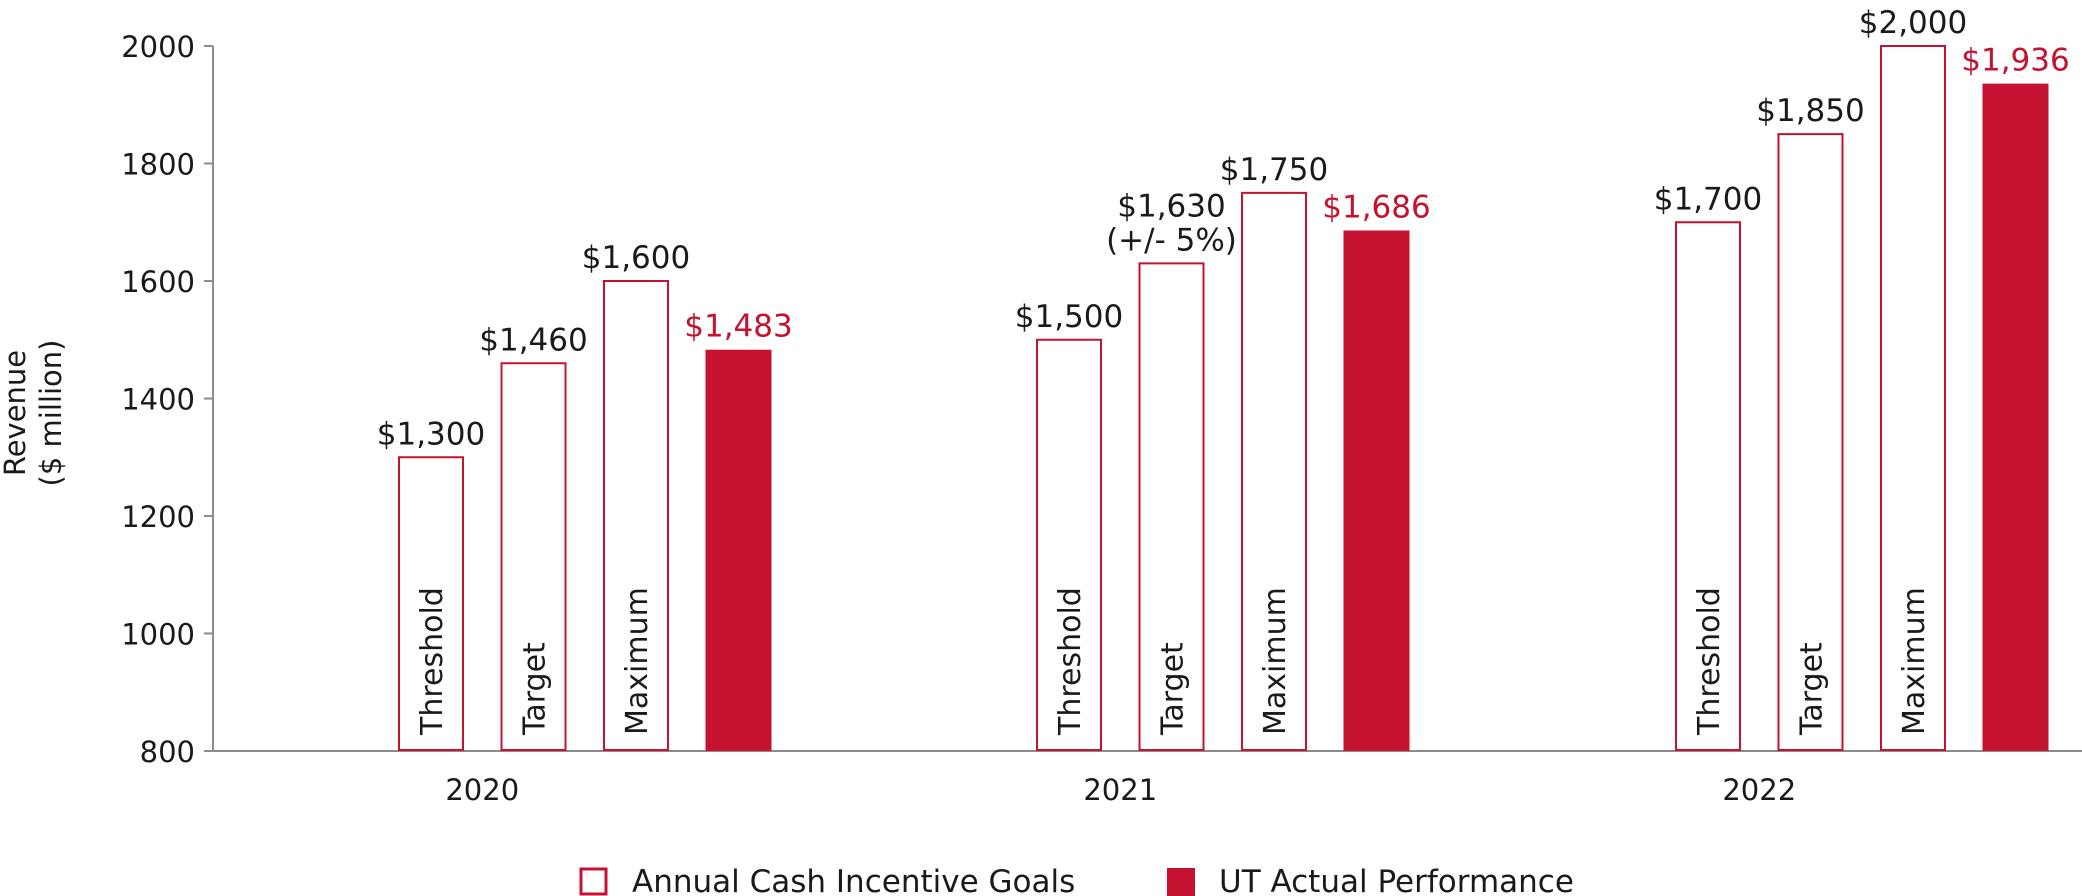 The width and height of the screenshot is (2082, 896). I want to click on value-label: $1,700, so click(1708, 199).